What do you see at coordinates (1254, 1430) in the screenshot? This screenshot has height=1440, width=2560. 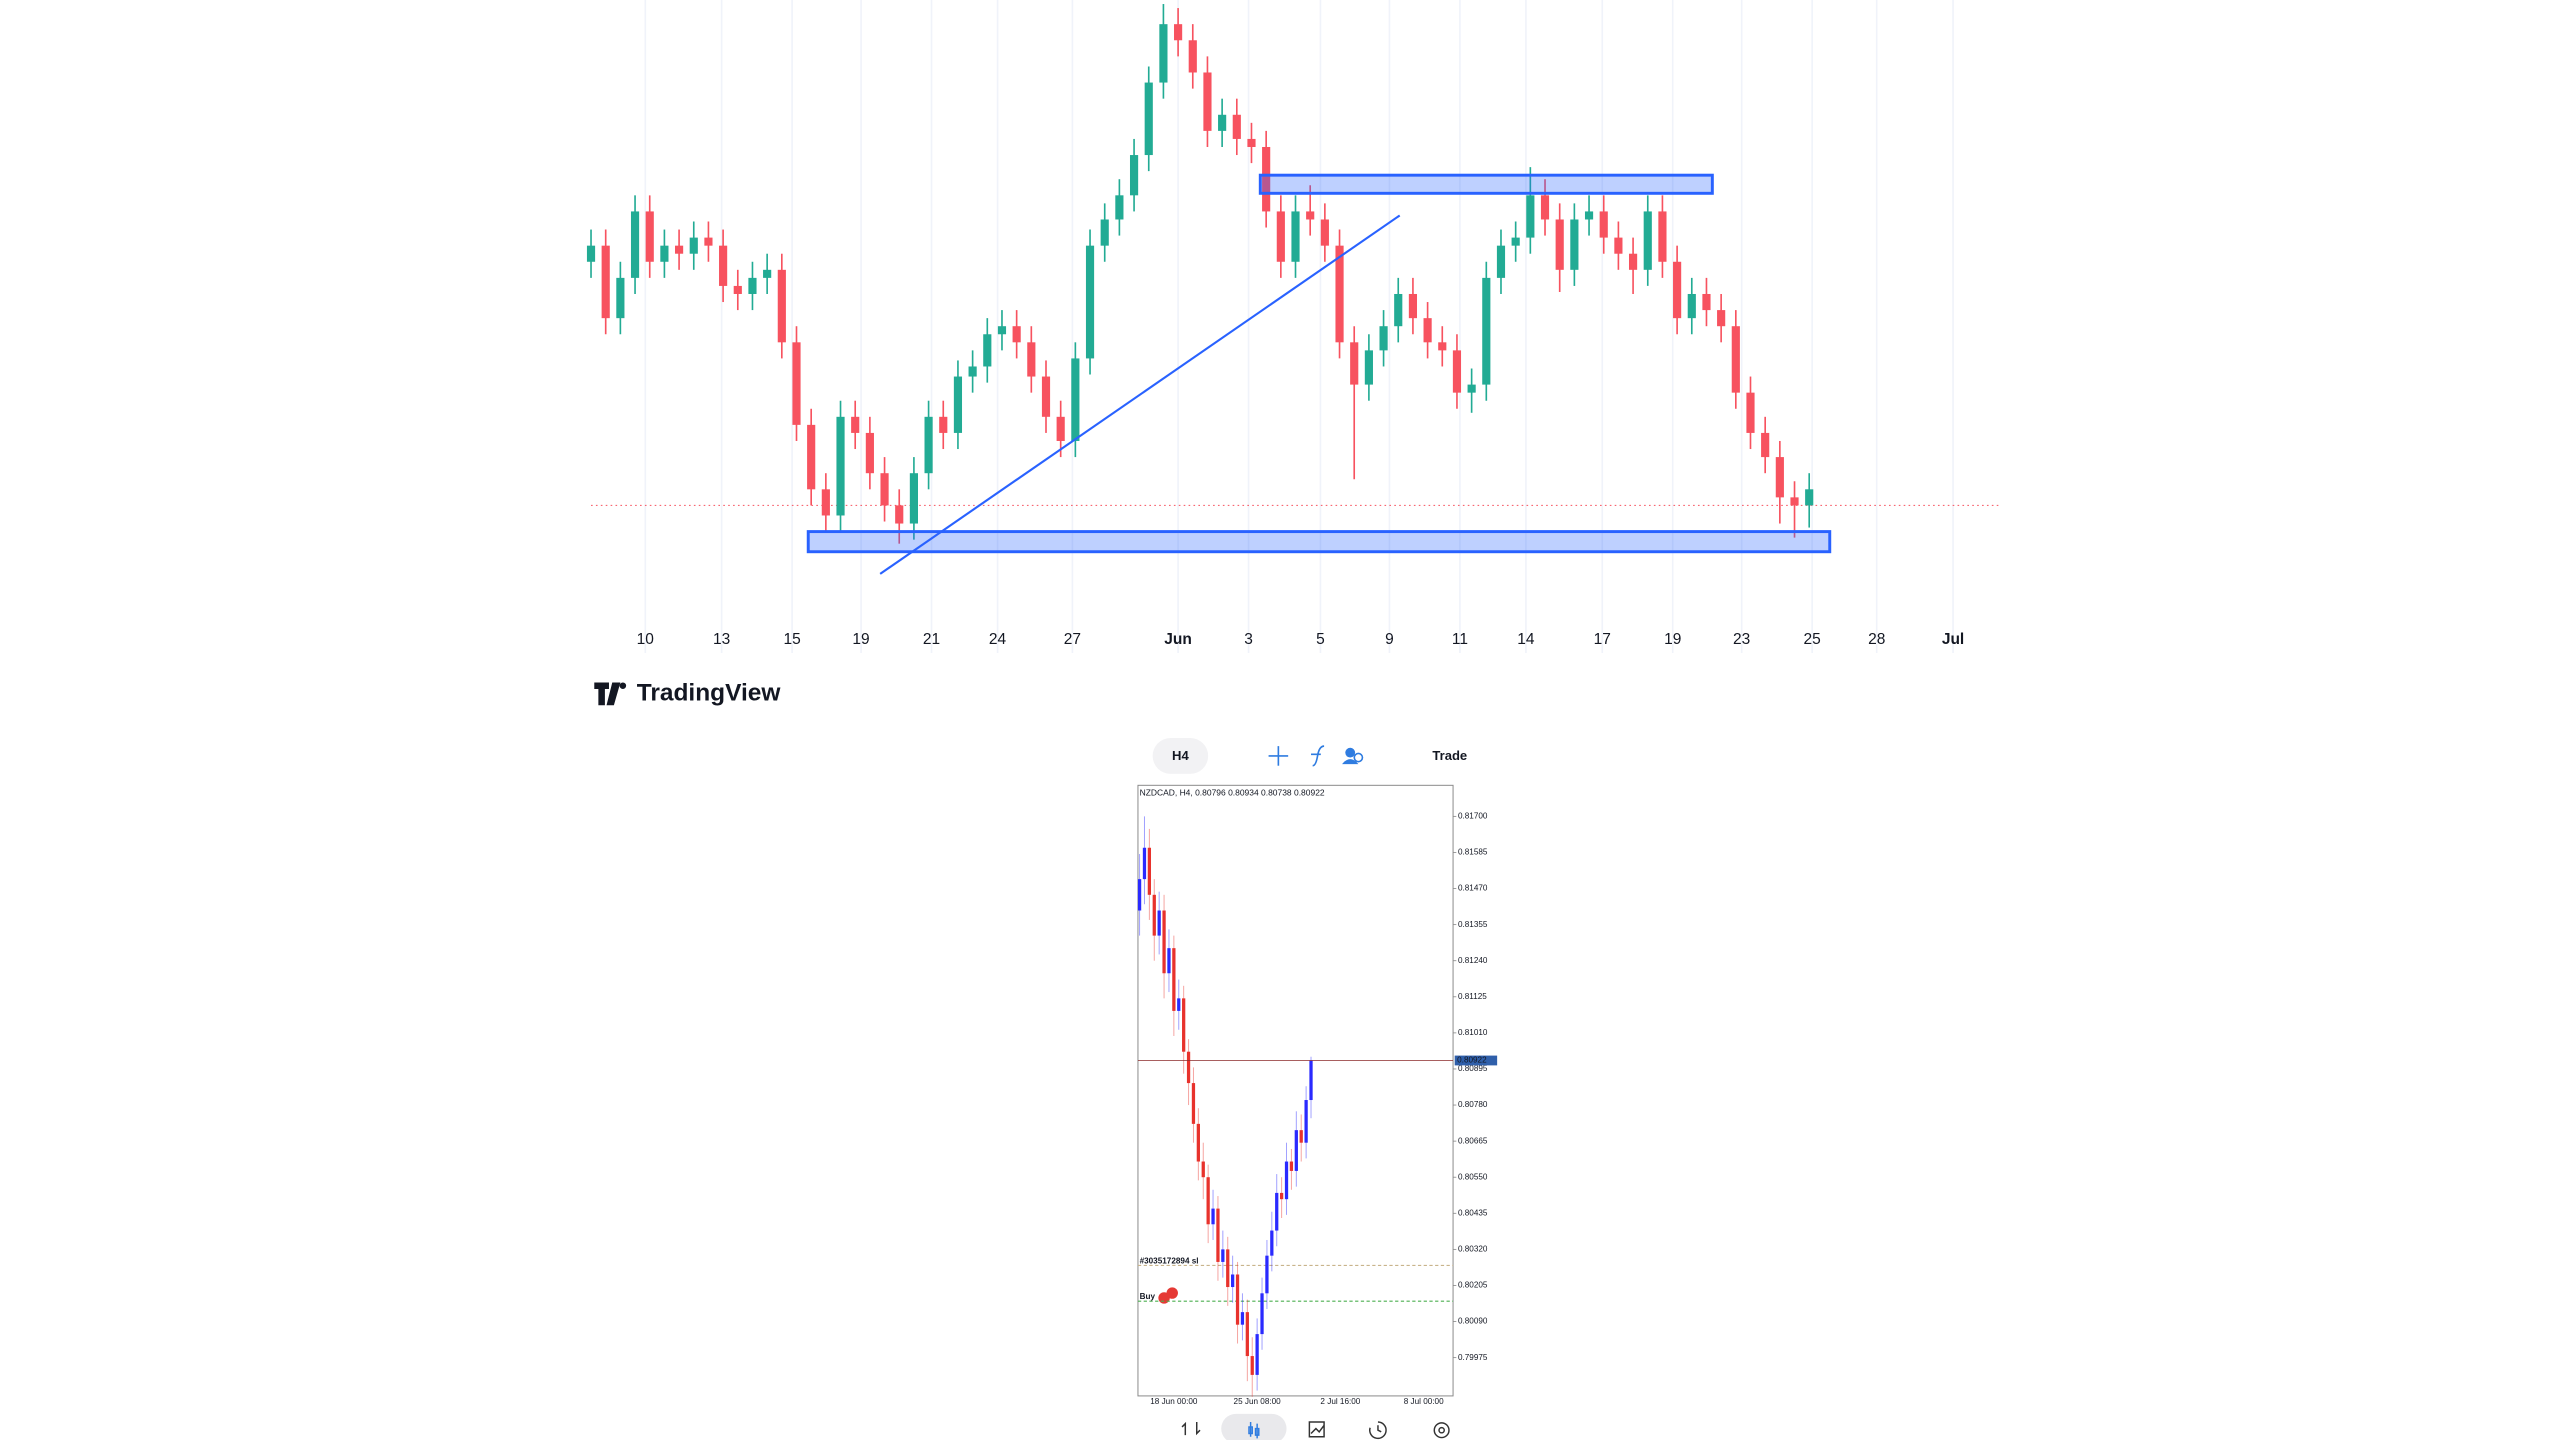 I see `nav-chart-icon` at bounding box center [1254, 1430].